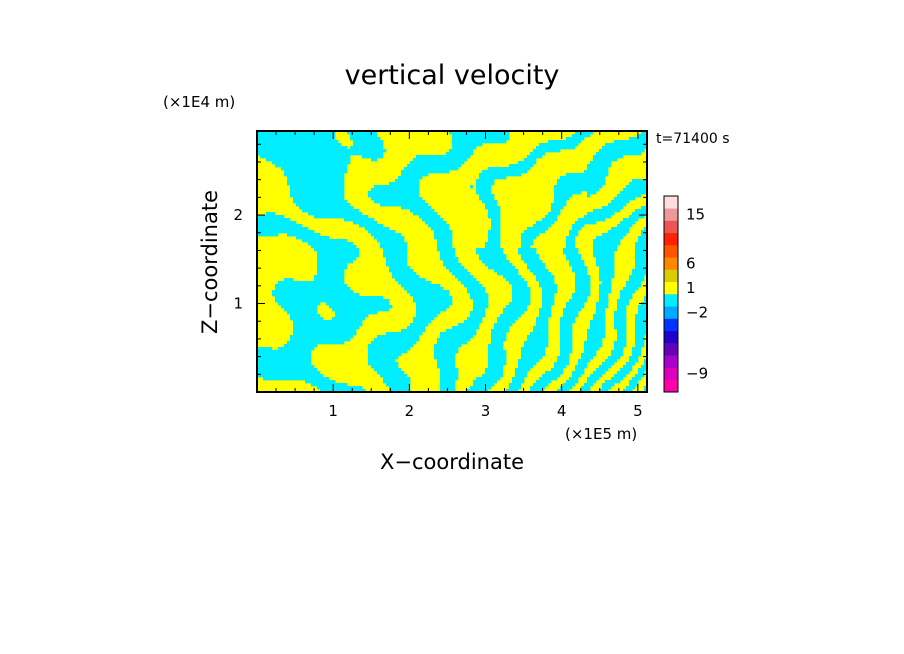  I want to click on colorbar: 15 6 1 −2 −9, so click(685, 294).